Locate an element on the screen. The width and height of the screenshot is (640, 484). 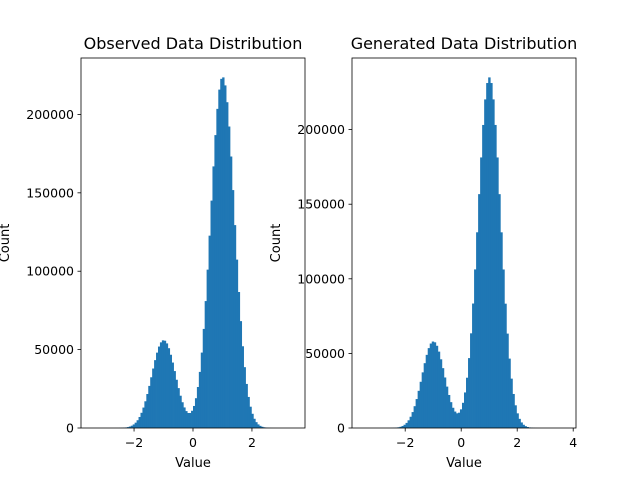
y-axis-label-observed: Count is located at coordinates (6, 243).